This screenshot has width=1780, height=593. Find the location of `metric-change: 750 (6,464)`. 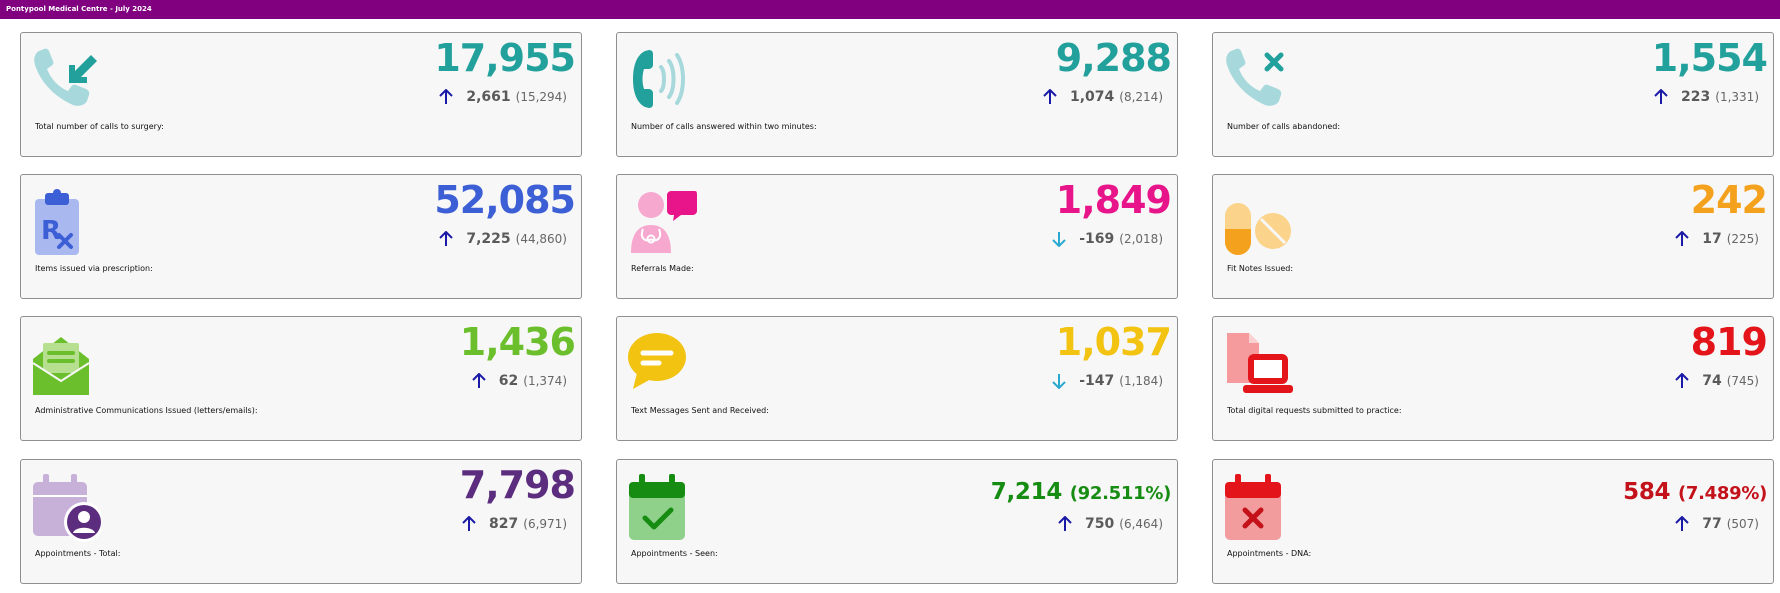

metric-change: 750 (6,464) is located at coordinates (1110, 524).